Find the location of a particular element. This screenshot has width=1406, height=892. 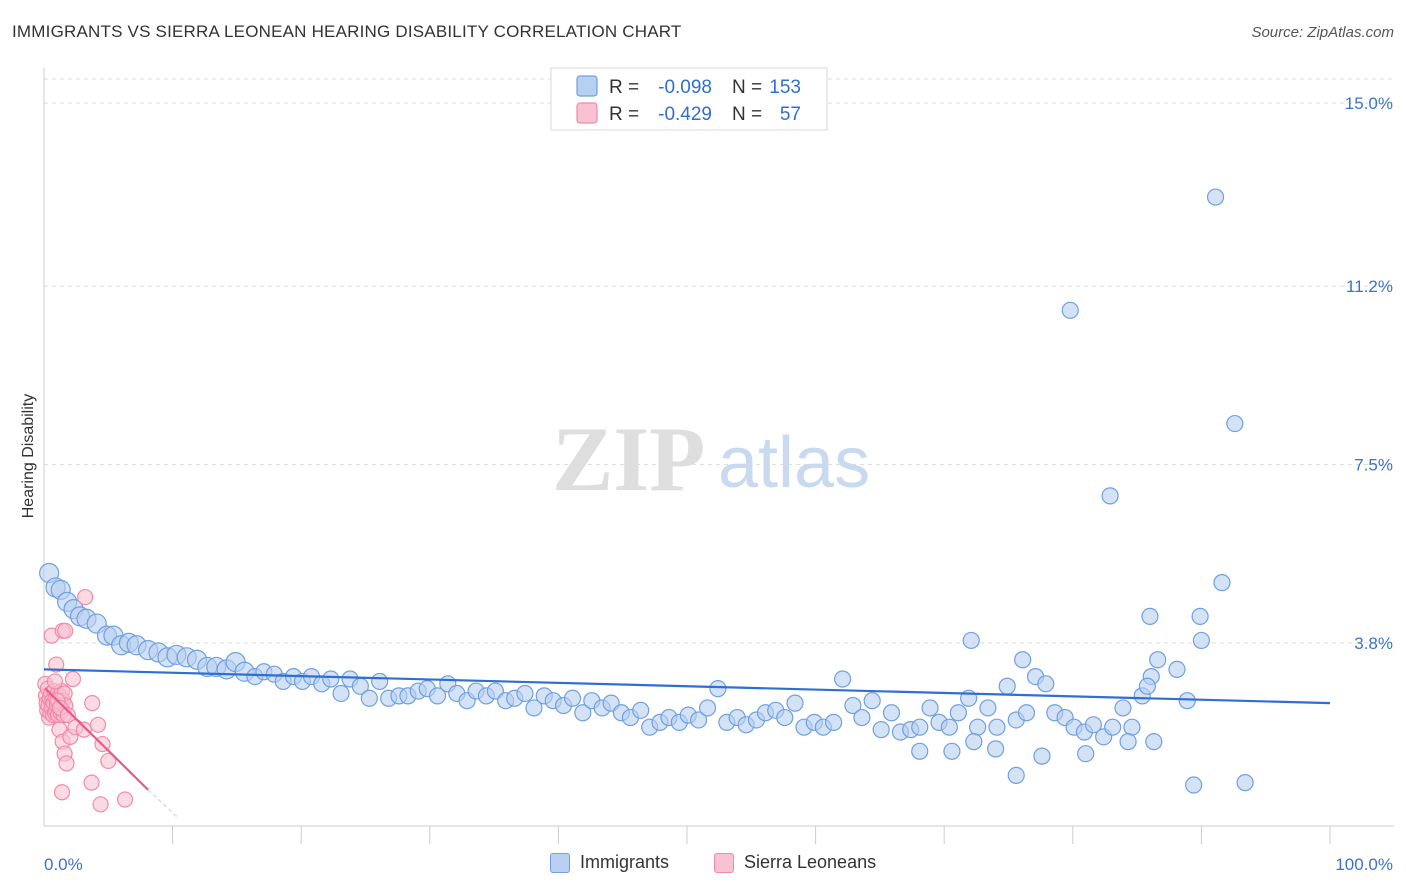

y-tick-label: 15.0% is located at coordinates (1369, 103).